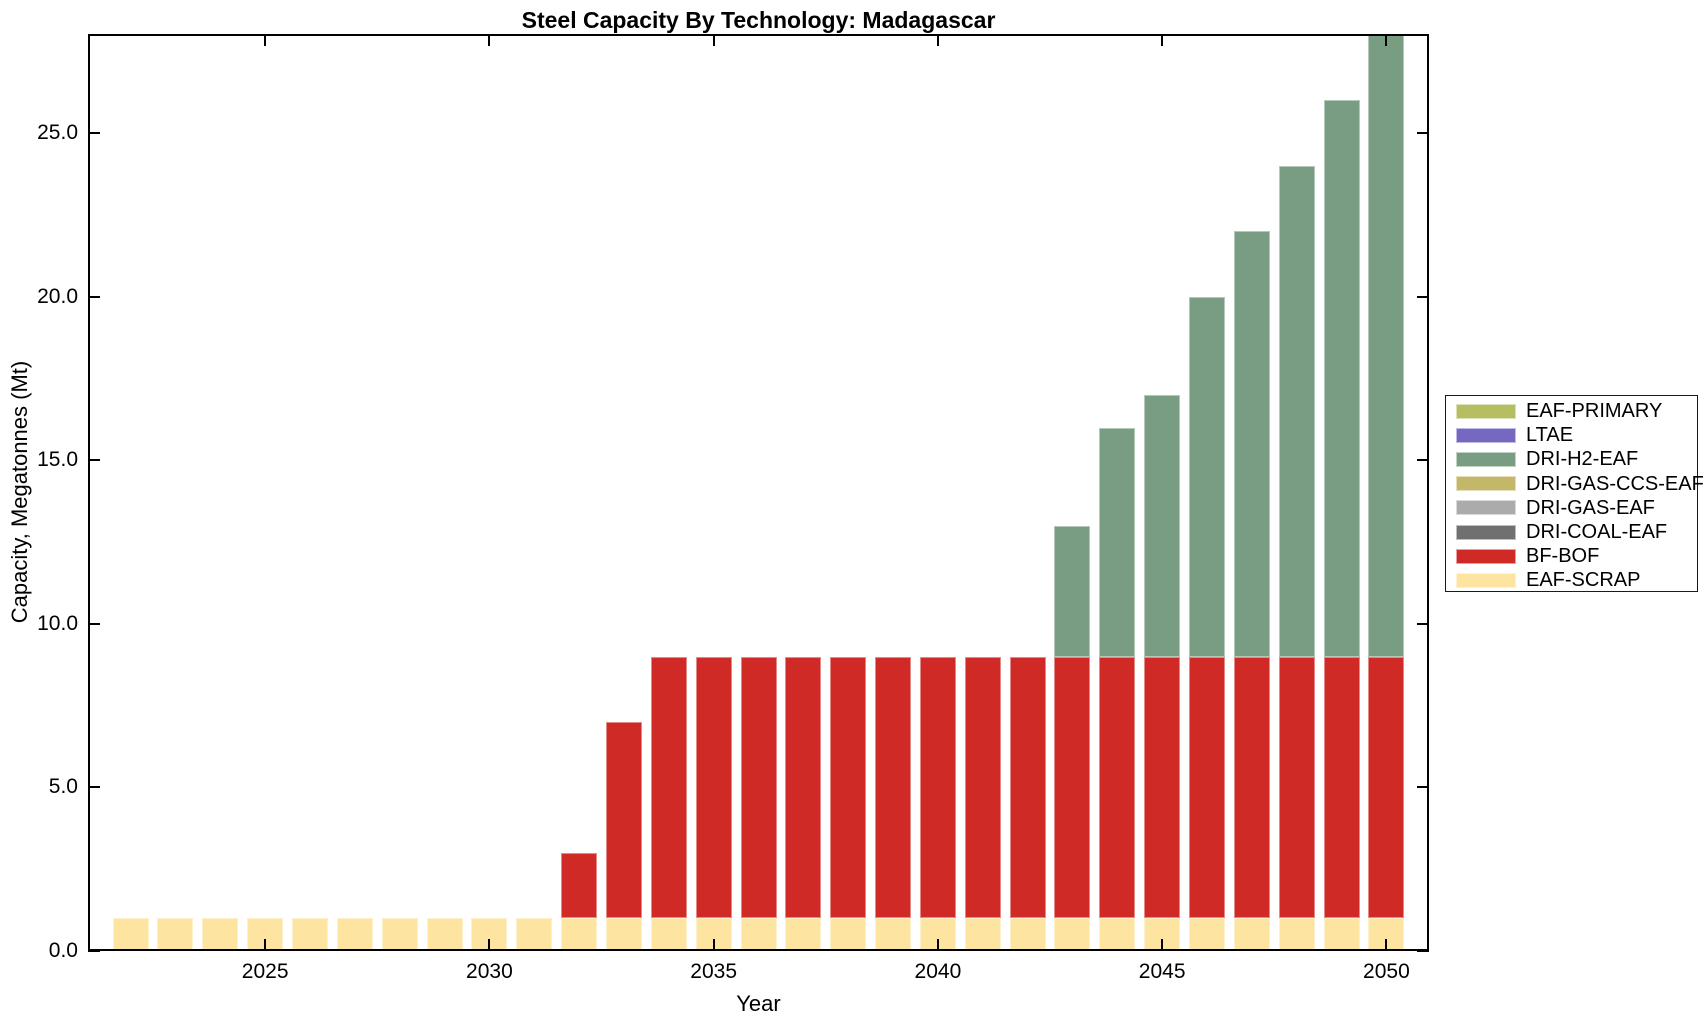 The width and height of the screenshot is (1708, 1021). What do you see at coordinates (1563, 556) in the screenshot?
I see `legend-label: BF-BOF` at bounding box center [1563, 556].